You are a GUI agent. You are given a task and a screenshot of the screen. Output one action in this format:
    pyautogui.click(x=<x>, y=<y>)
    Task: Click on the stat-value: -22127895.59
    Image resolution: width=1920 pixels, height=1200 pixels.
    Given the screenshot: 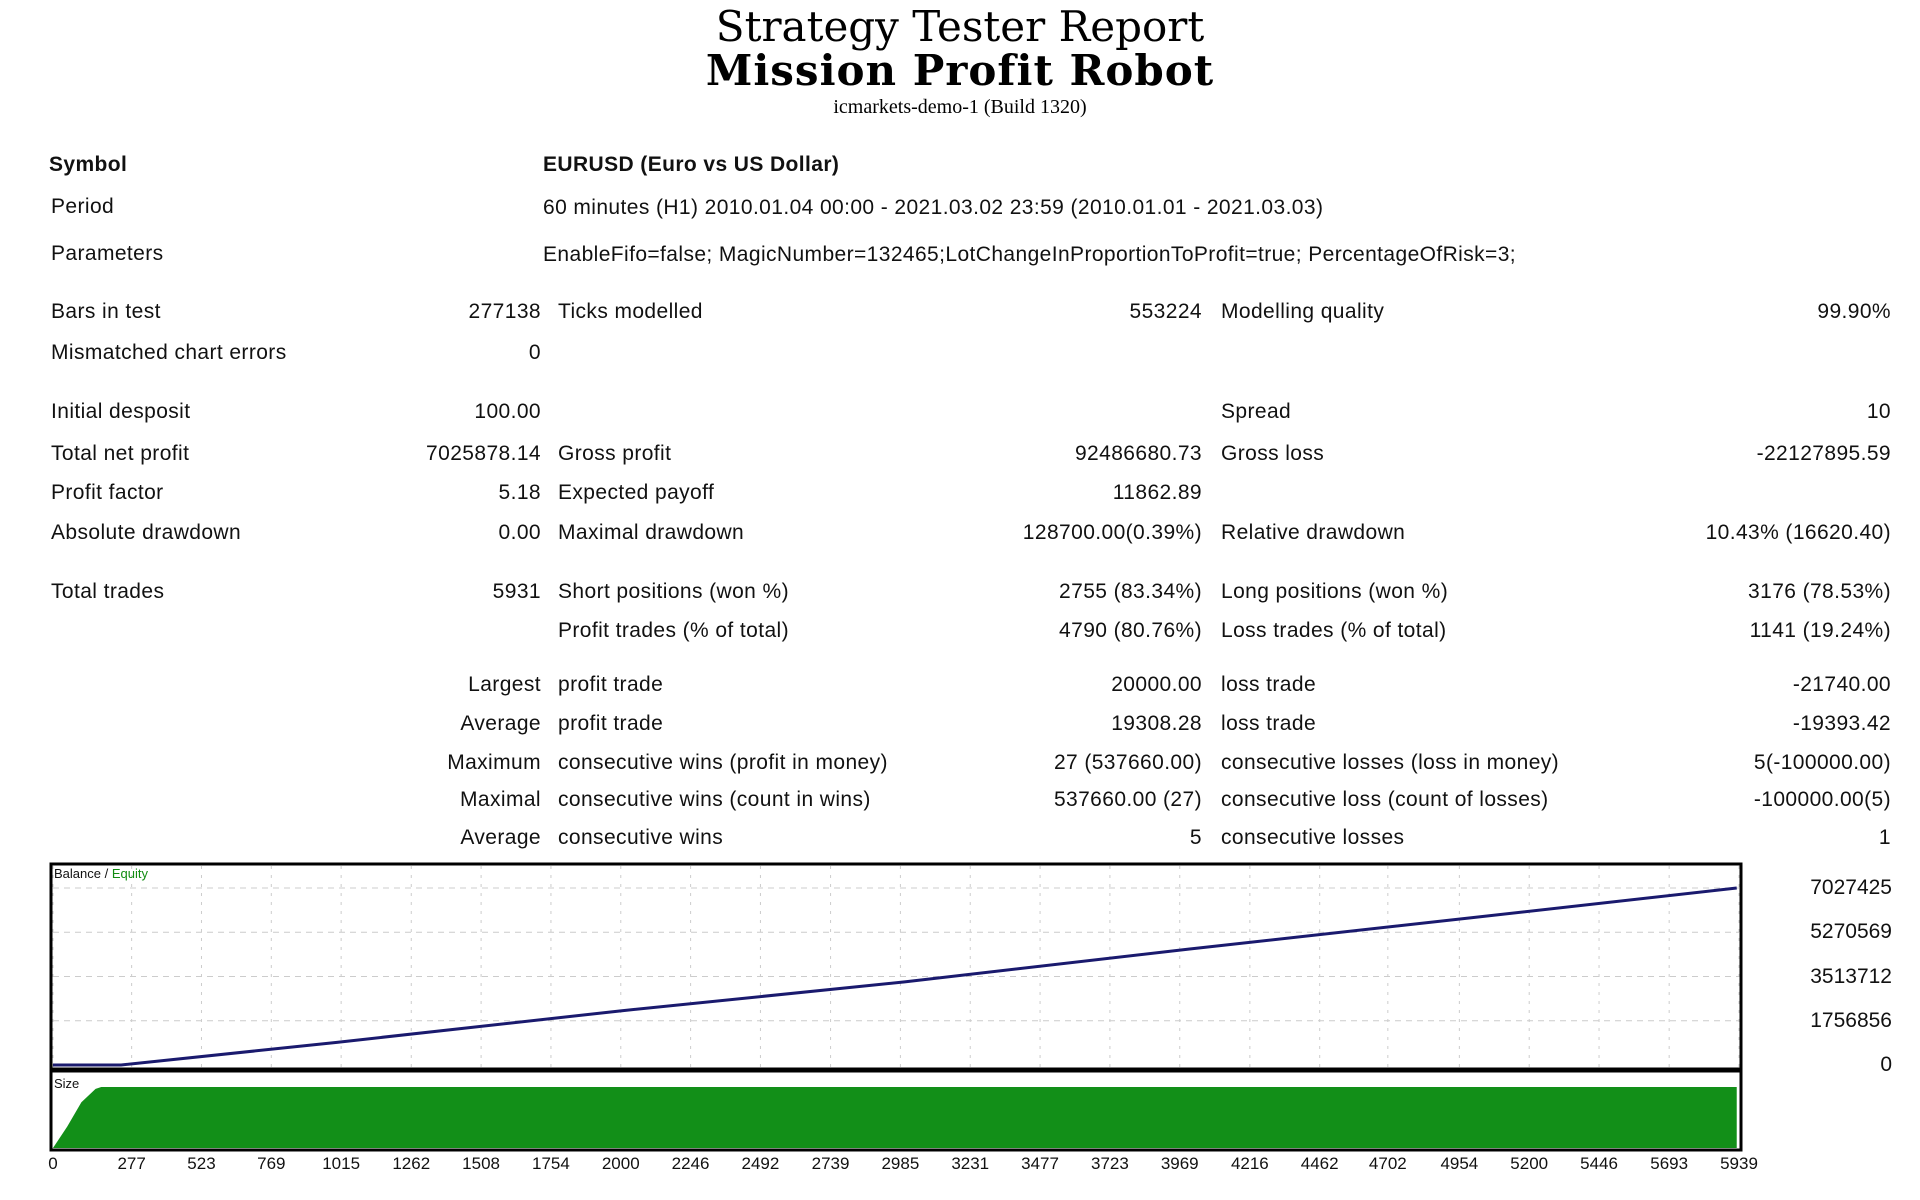 What is the action you would take?
    pyautogui.click(x=1823, y=453)
    